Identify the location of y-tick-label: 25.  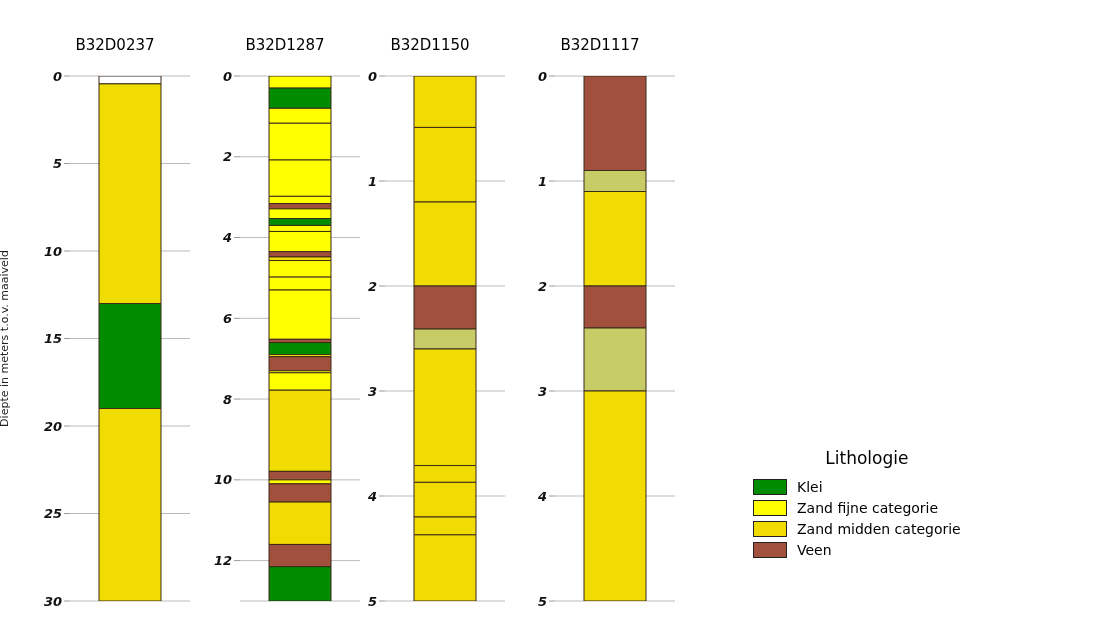
(52, 514).